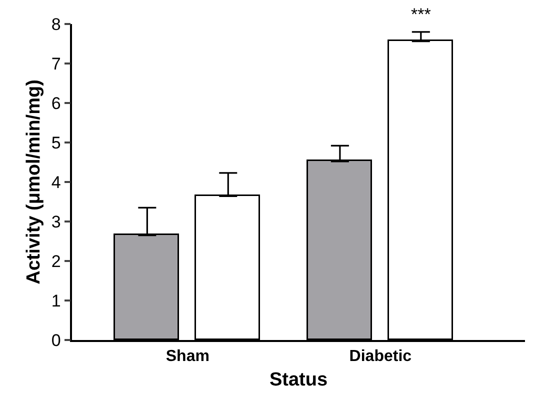 The height and width of the screenshot is (409, 540). Describe the element at coordinates (34, 182) in the screenshot. I see `y-axis-title: Activity (μmol/min/mg)` at that location.